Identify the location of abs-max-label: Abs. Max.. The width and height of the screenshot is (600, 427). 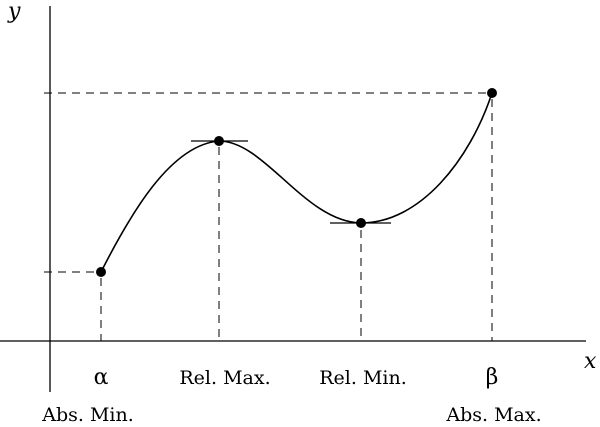
(493, 415).